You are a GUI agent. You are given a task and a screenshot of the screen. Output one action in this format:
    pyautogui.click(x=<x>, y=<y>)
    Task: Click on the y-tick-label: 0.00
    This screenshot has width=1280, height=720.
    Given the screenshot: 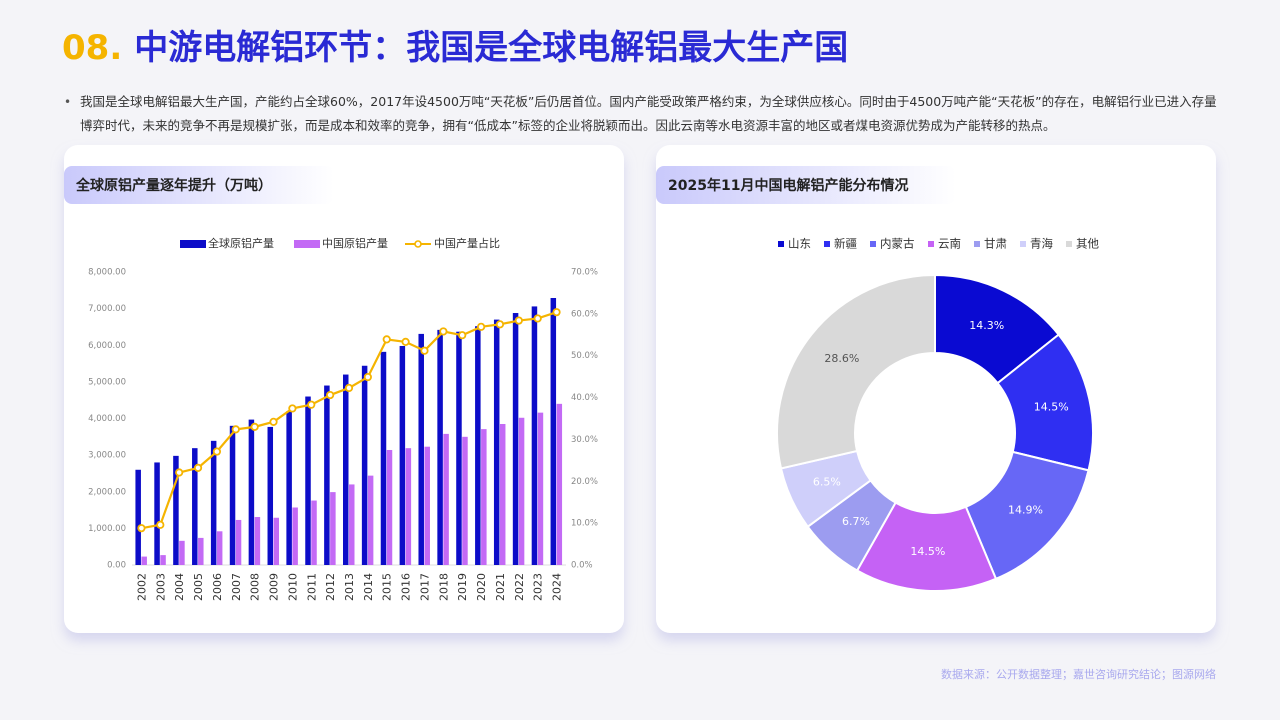 What is the action you would take?
    pyautogui.click(x=116, y=566)
    